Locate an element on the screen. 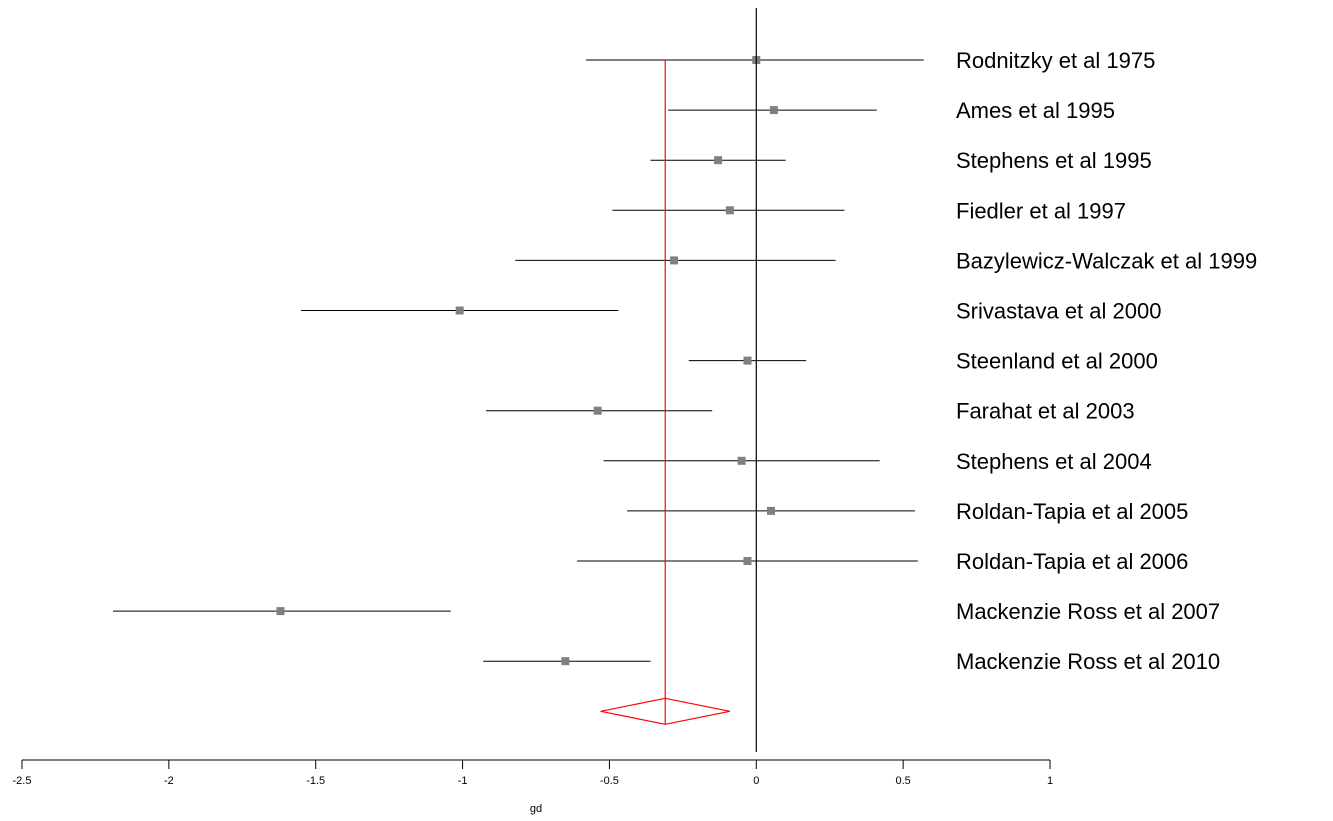 Image resolution: width=1333 pixels, height=821 pixels. study-label: Farahat et al 2003 is located at coordinates (1045, 411).